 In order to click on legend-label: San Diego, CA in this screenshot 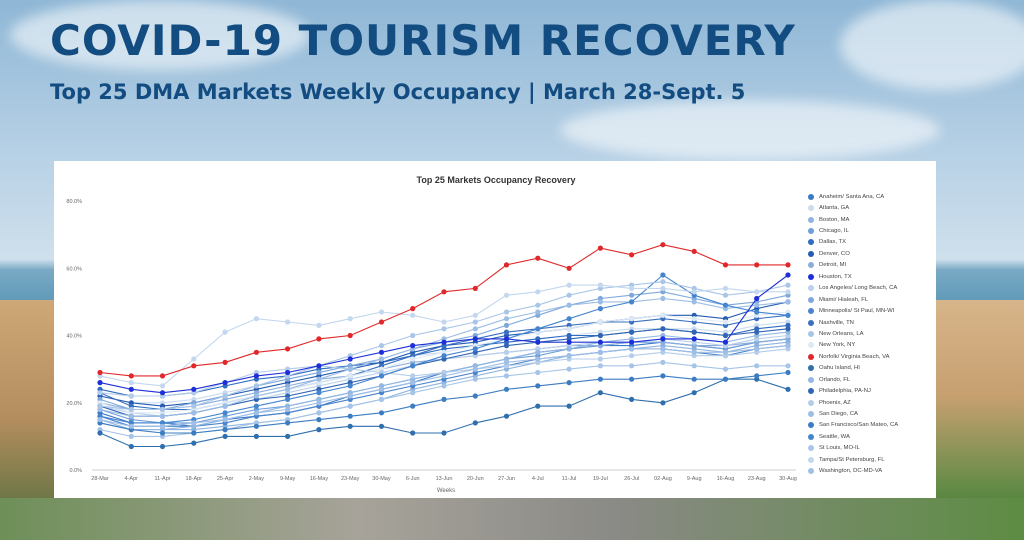, I will do `click(838, 414)`.